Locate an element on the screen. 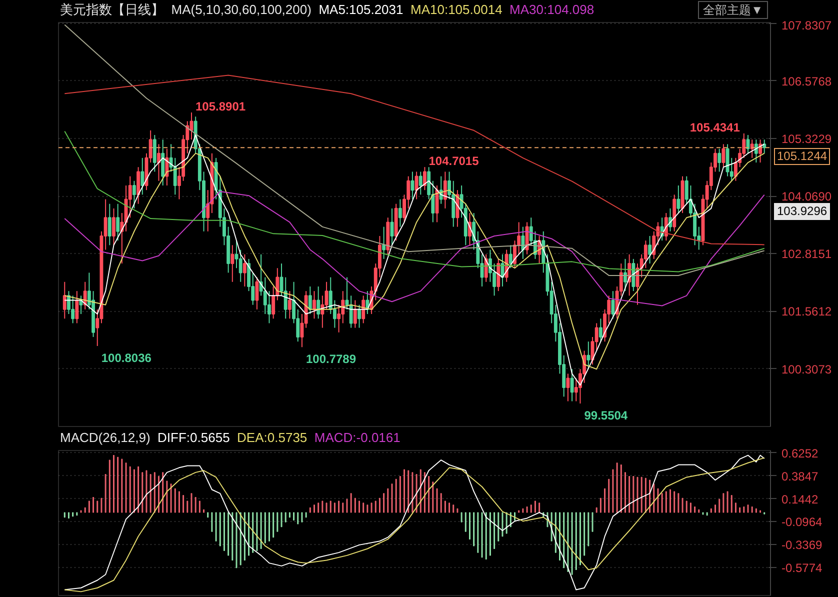 The height and width of the screenshot is (597, 838). y-tick-label: 0.6252 is located at coordinates (800, 453).